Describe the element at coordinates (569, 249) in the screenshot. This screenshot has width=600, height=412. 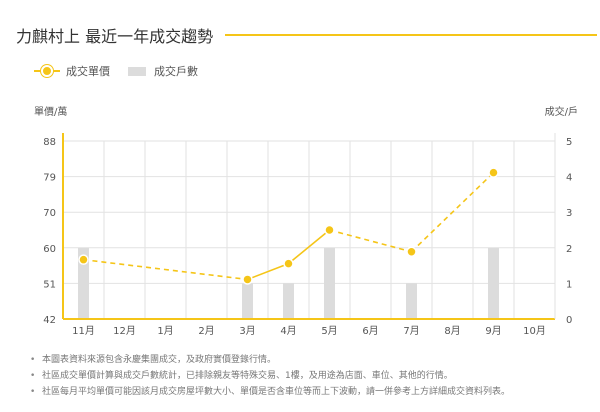
I see `y-tick-label-right: 2` at that location.